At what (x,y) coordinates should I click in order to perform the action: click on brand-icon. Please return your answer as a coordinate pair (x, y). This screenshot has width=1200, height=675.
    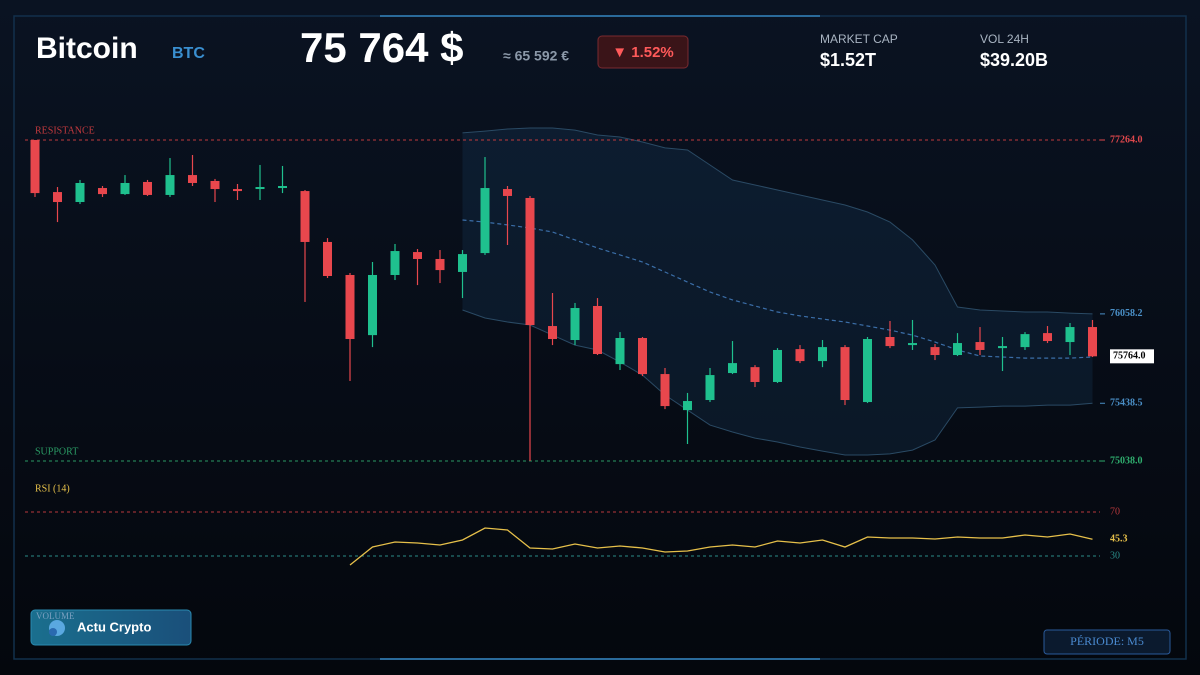
    Looking at the image, I should click on (53, 632).